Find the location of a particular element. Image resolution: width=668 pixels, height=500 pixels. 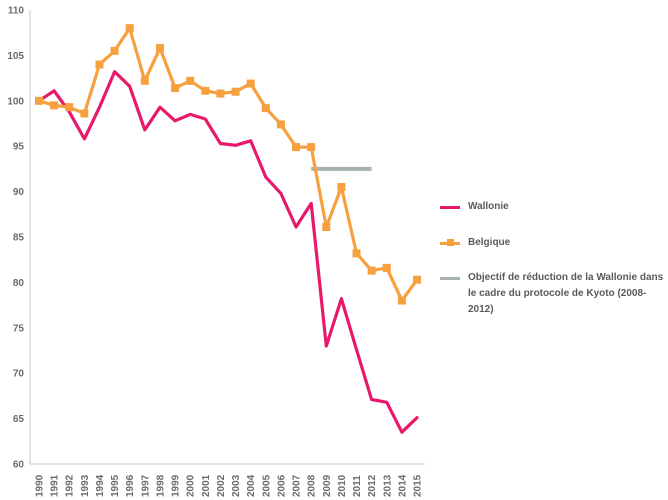

data-point-belgique-2011 is located at coordinates (356, 253).